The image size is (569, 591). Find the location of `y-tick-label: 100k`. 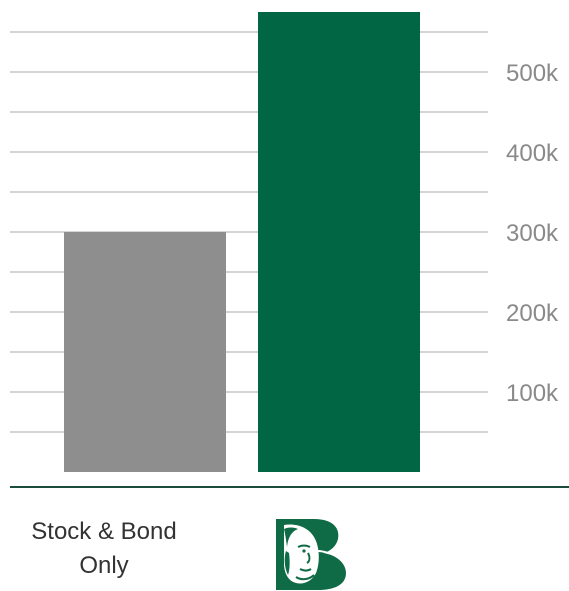

y-tick-label: 100k is located at coordinates (532, 393).